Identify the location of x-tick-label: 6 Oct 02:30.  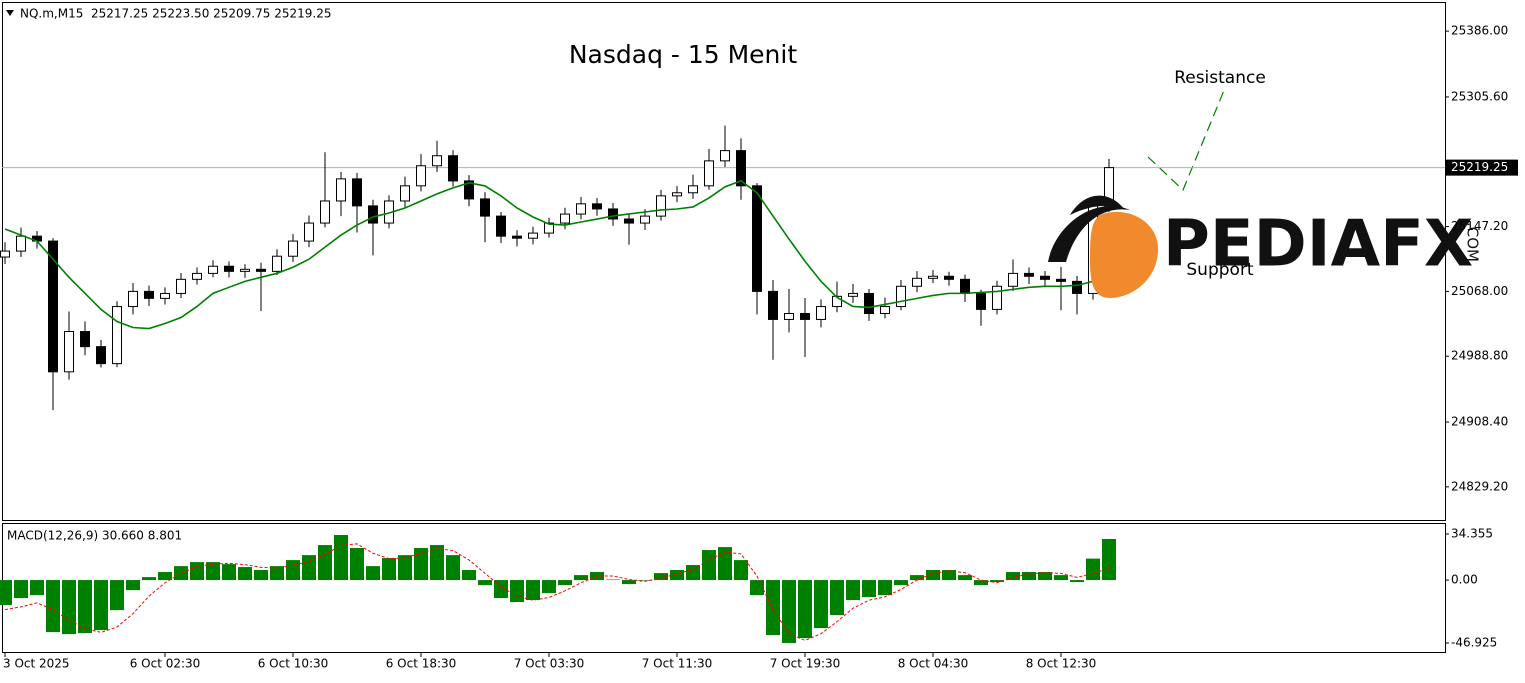
(165, 664).